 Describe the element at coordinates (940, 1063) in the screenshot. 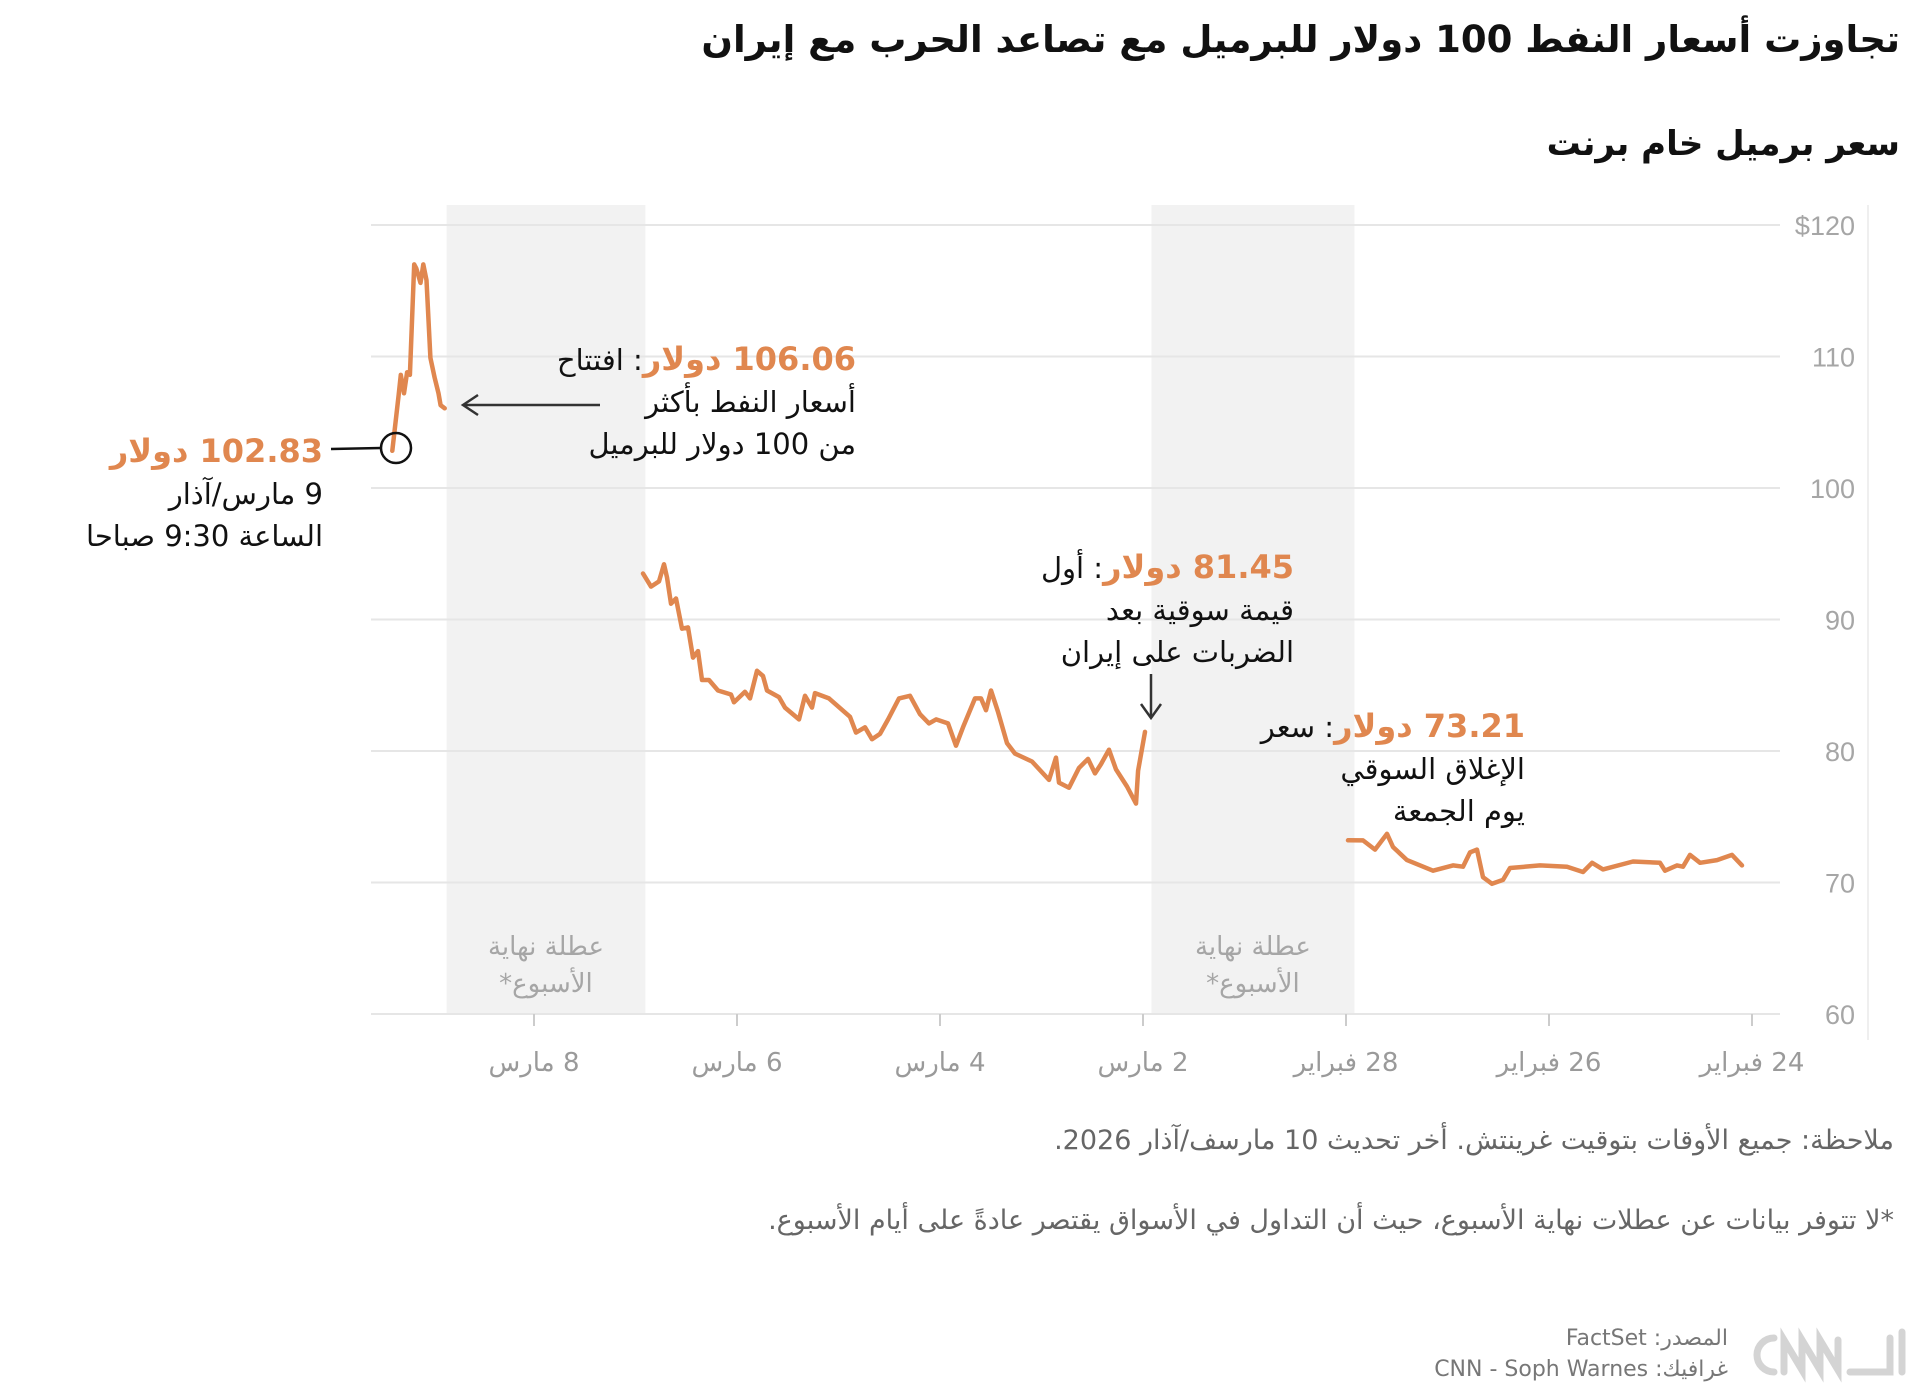

I see `x-tick-label: 4 مارس` at that location.